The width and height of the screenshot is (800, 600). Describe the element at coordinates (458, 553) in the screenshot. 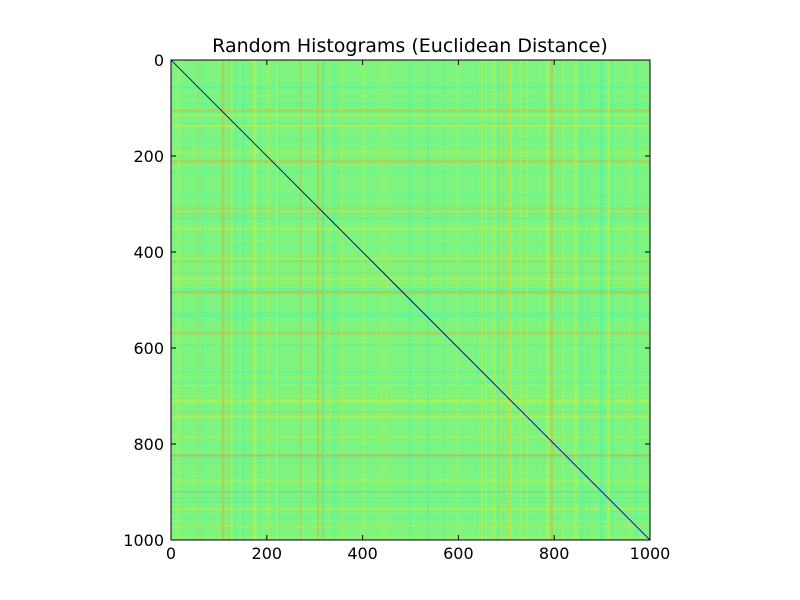

I see `x-tick-label: 600` at that location.